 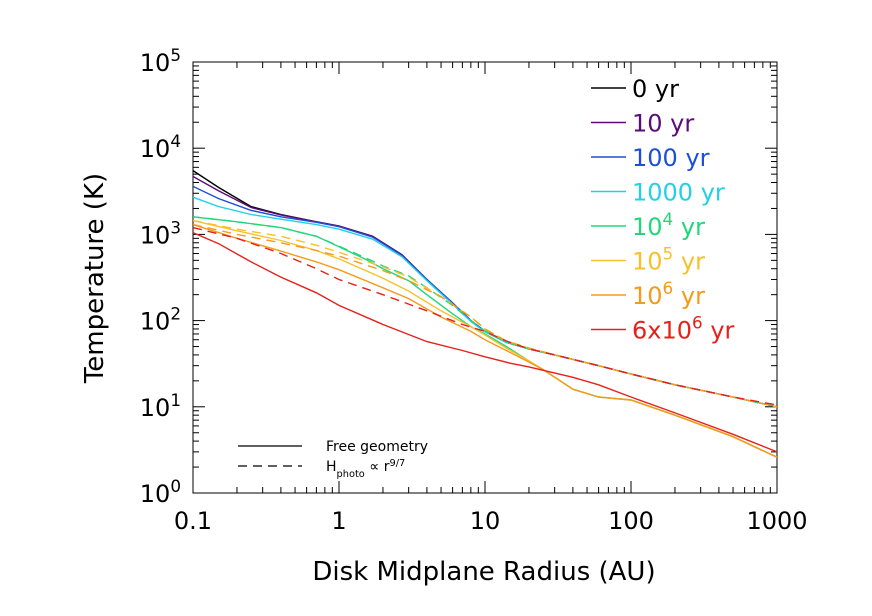 What do you see at coordinates (671, 158) in the screenshot?
I see `legend-label-2: 100 yr` at bounding box center [671, 158].